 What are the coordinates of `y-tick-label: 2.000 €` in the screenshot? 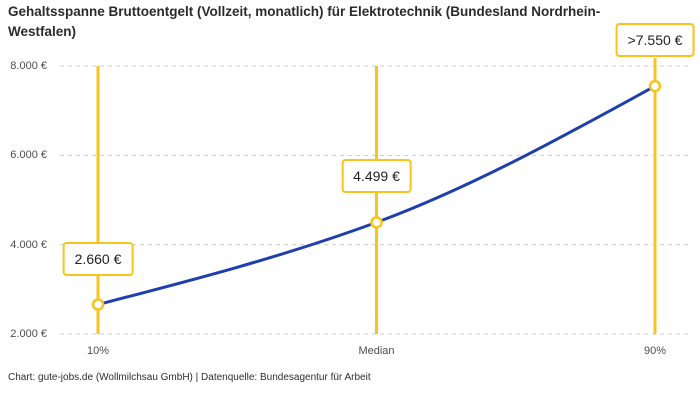 It's located at (28, 334).